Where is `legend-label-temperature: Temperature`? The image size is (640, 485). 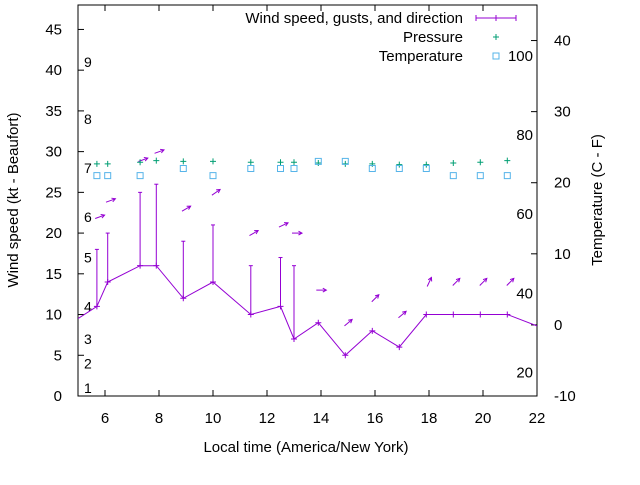
legend-label-temperature: Temperature is located at coordinates (421, 56).